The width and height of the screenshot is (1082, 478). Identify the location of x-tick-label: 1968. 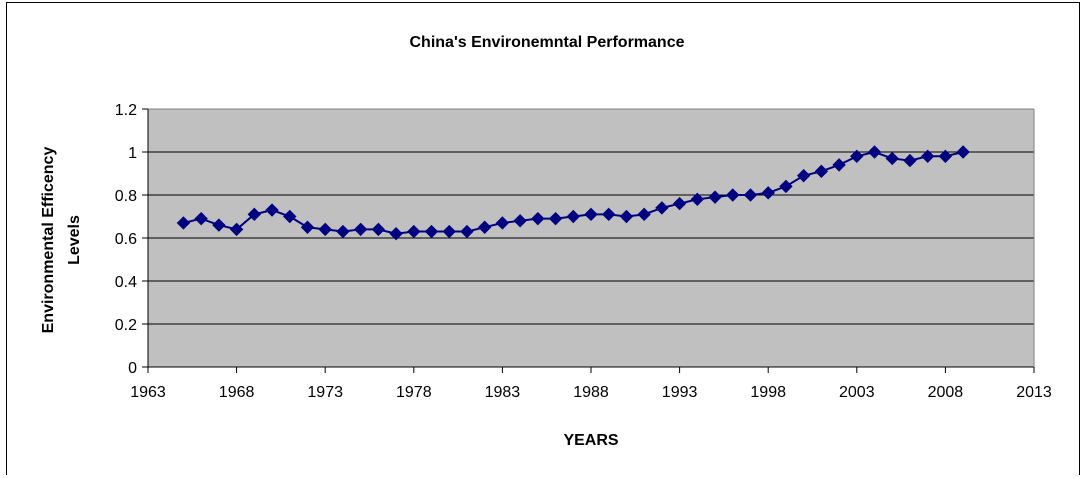
(237, 392).